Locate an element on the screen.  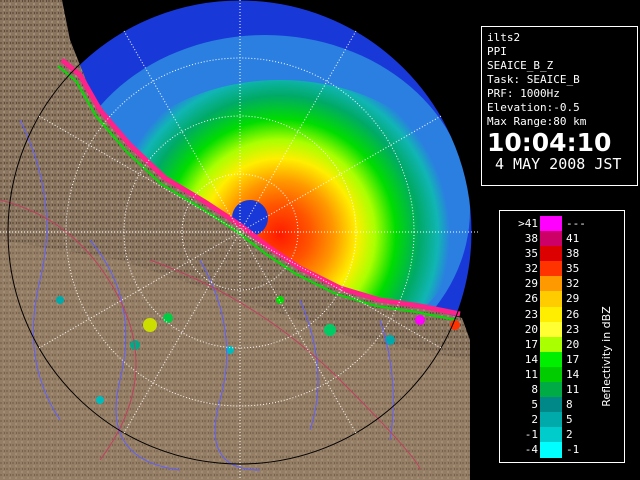
task-name: Task: SEAICE_B is located at coordinates (533, 79).